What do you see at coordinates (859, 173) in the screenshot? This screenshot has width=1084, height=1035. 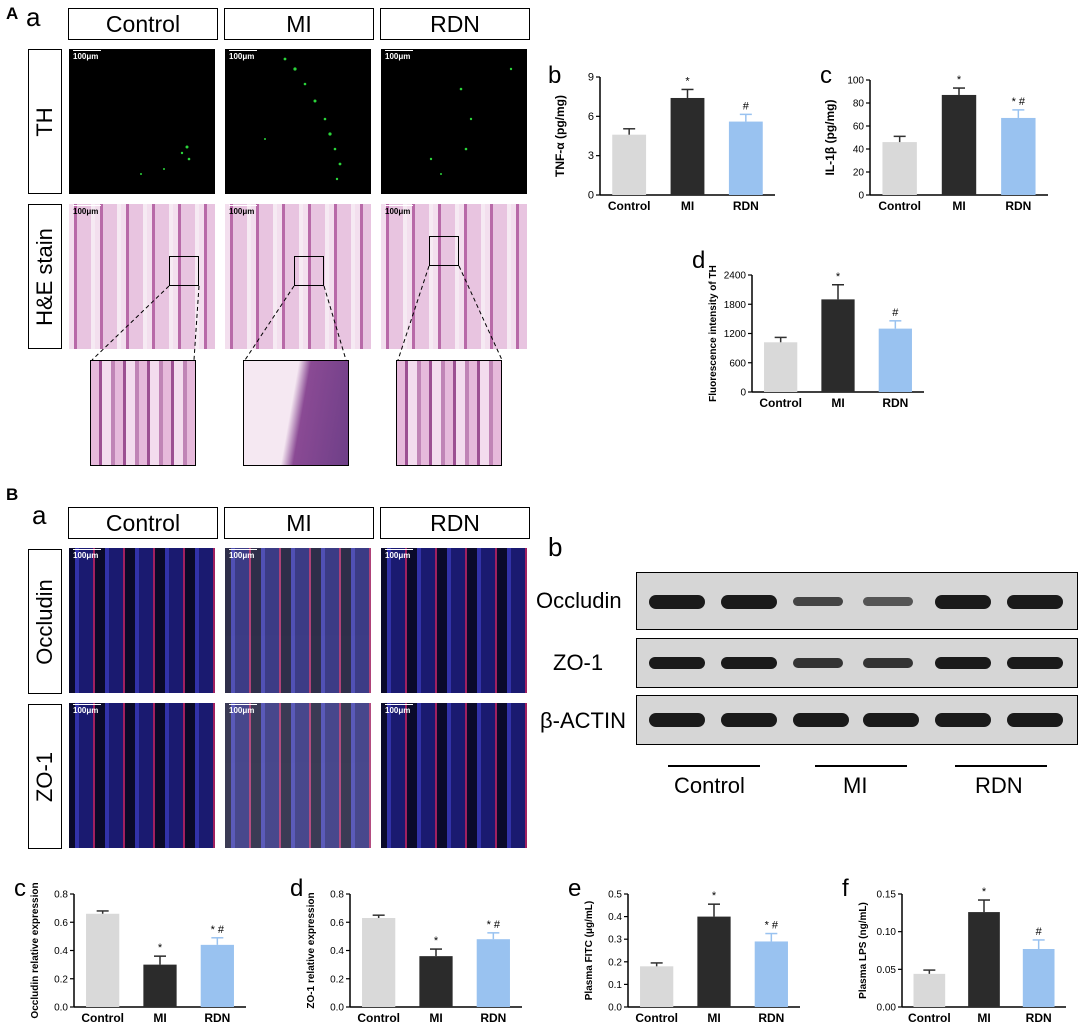 I see `y-tick-label: 20` at bounding box center [859, 173].